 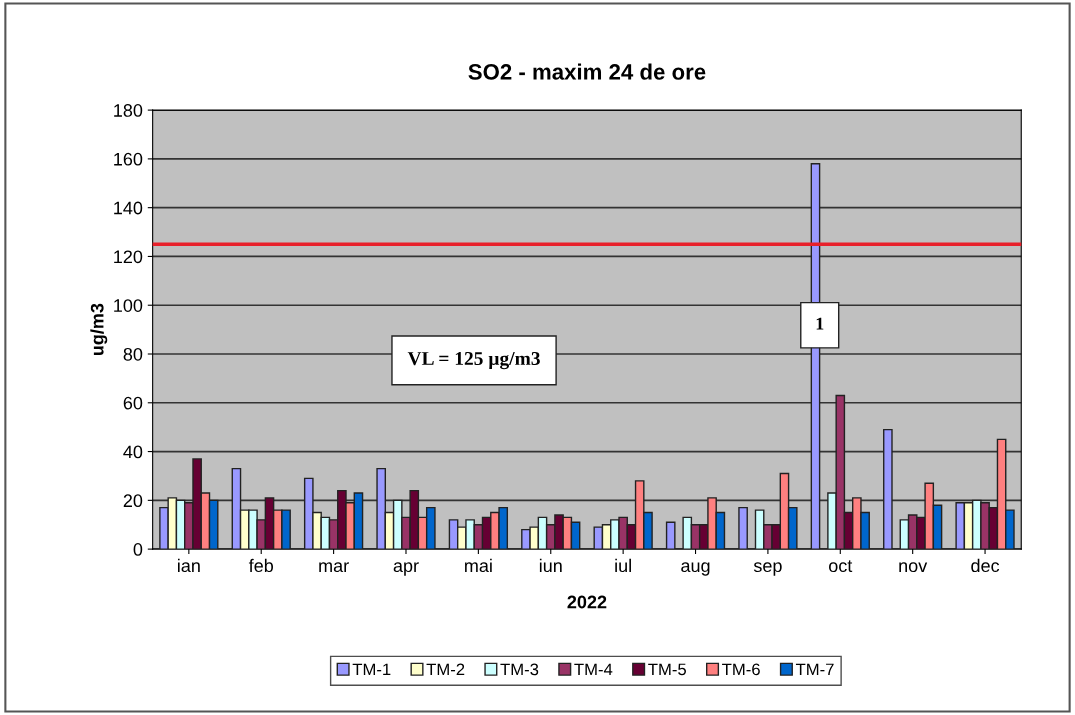 I want to click on y-tick-label: 20, so click(x=133, y=501).